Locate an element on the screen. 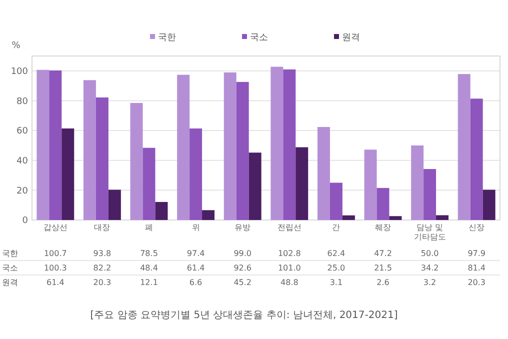 Image resolution: width=508 pixels, height=339 pixels. data-label: 62.4 is located at coordinates (336, 253).